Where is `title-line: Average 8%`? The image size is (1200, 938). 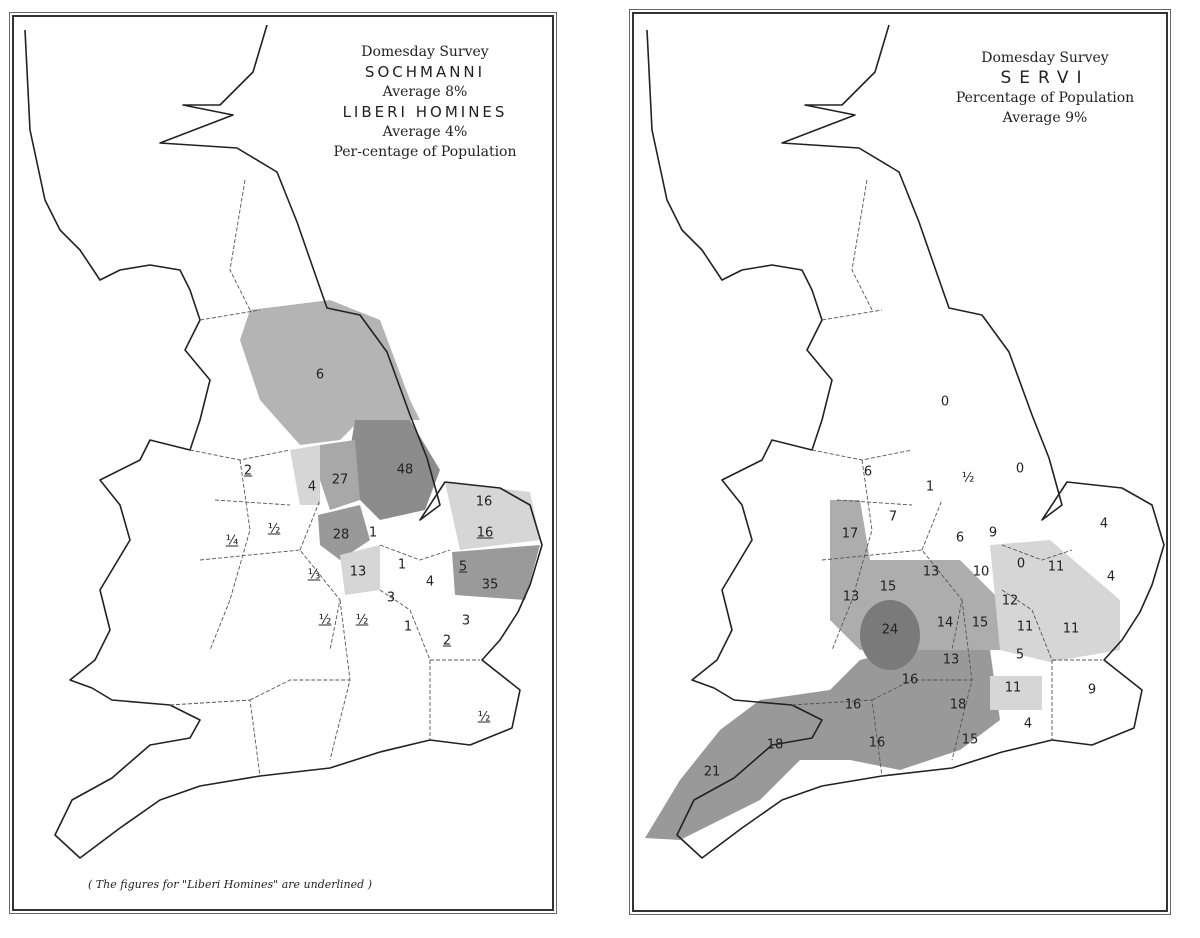 title-line: Average 8% is located at coordinates (425, 92).